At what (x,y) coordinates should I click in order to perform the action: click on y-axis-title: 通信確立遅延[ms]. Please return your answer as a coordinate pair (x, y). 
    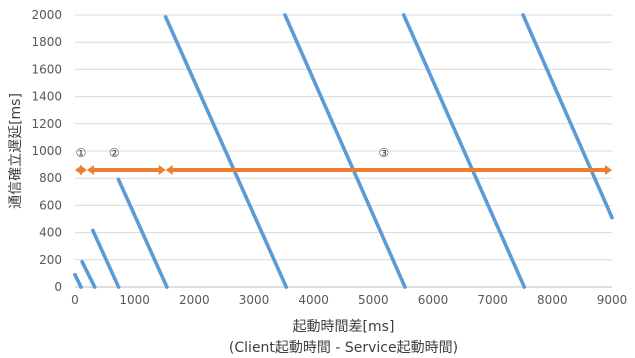
    Looking at the image, I should click on (16, 151).